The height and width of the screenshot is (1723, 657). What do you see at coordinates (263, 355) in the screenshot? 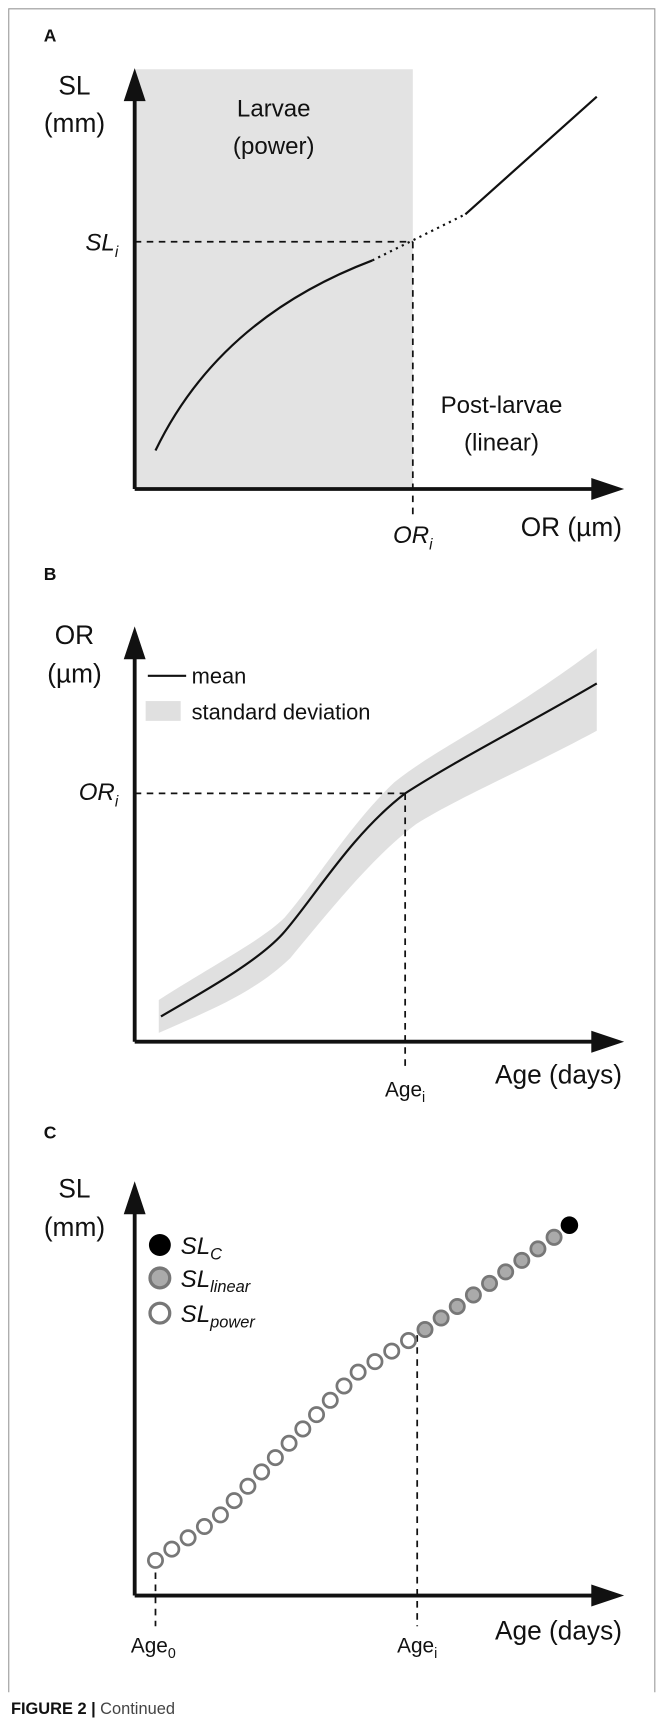
I see `power-curve` at bounding box center [263, 355].